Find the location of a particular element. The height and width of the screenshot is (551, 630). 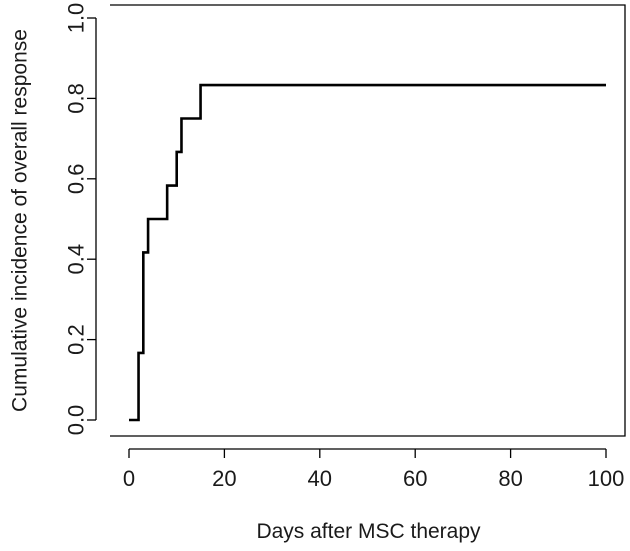

y-tick-label: 0.6 is located at coordinates (76, 179).